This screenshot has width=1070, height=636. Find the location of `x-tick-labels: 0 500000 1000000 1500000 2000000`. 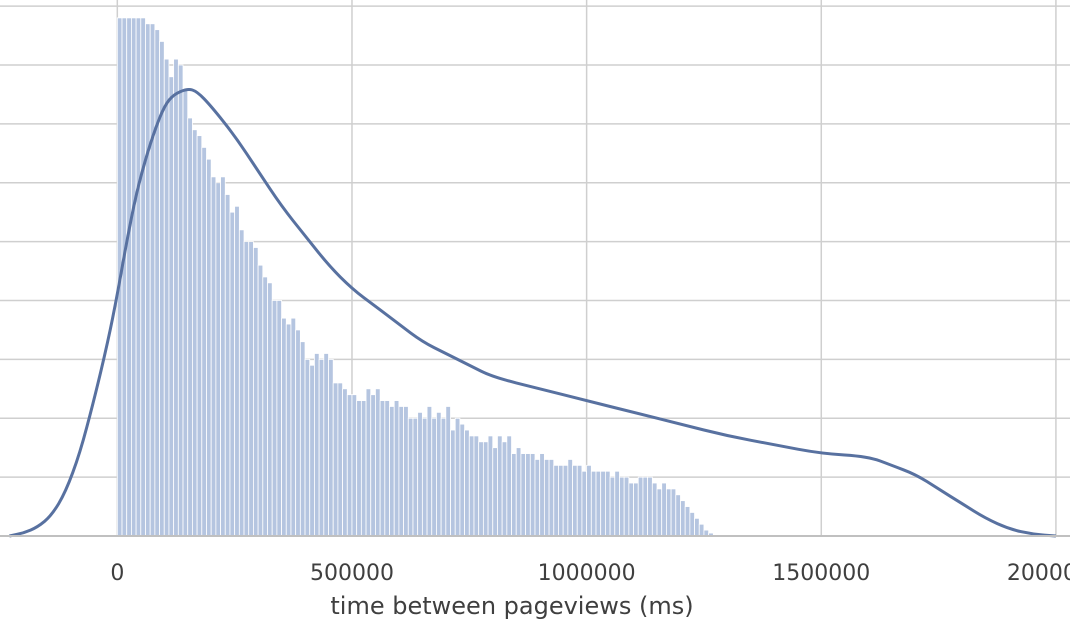

x-tick-labels: 0 500000 1000000 1500000 2000000 is located at coordinates (590, 573).